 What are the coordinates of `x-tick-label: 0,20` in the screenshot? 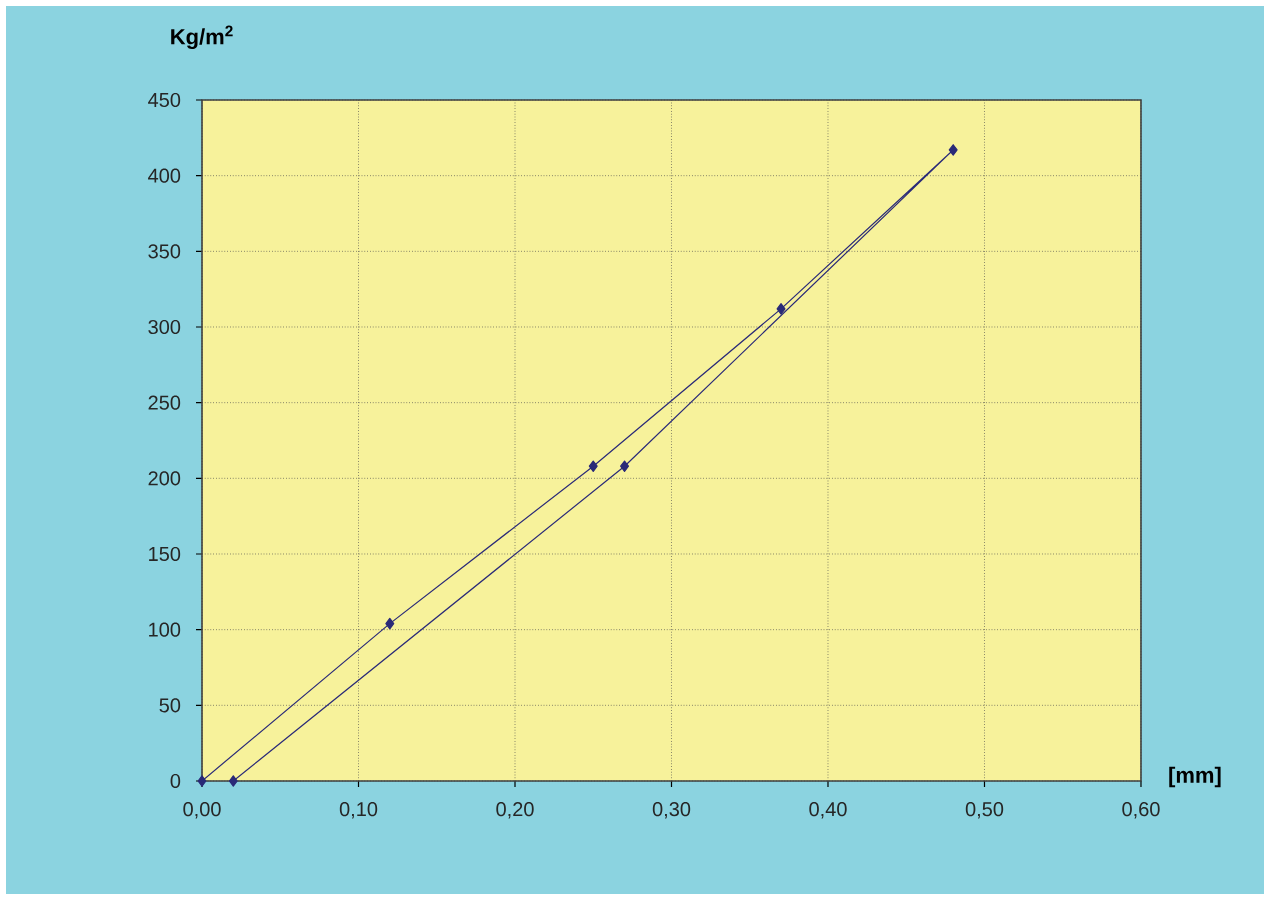 It's located at (515, 810).